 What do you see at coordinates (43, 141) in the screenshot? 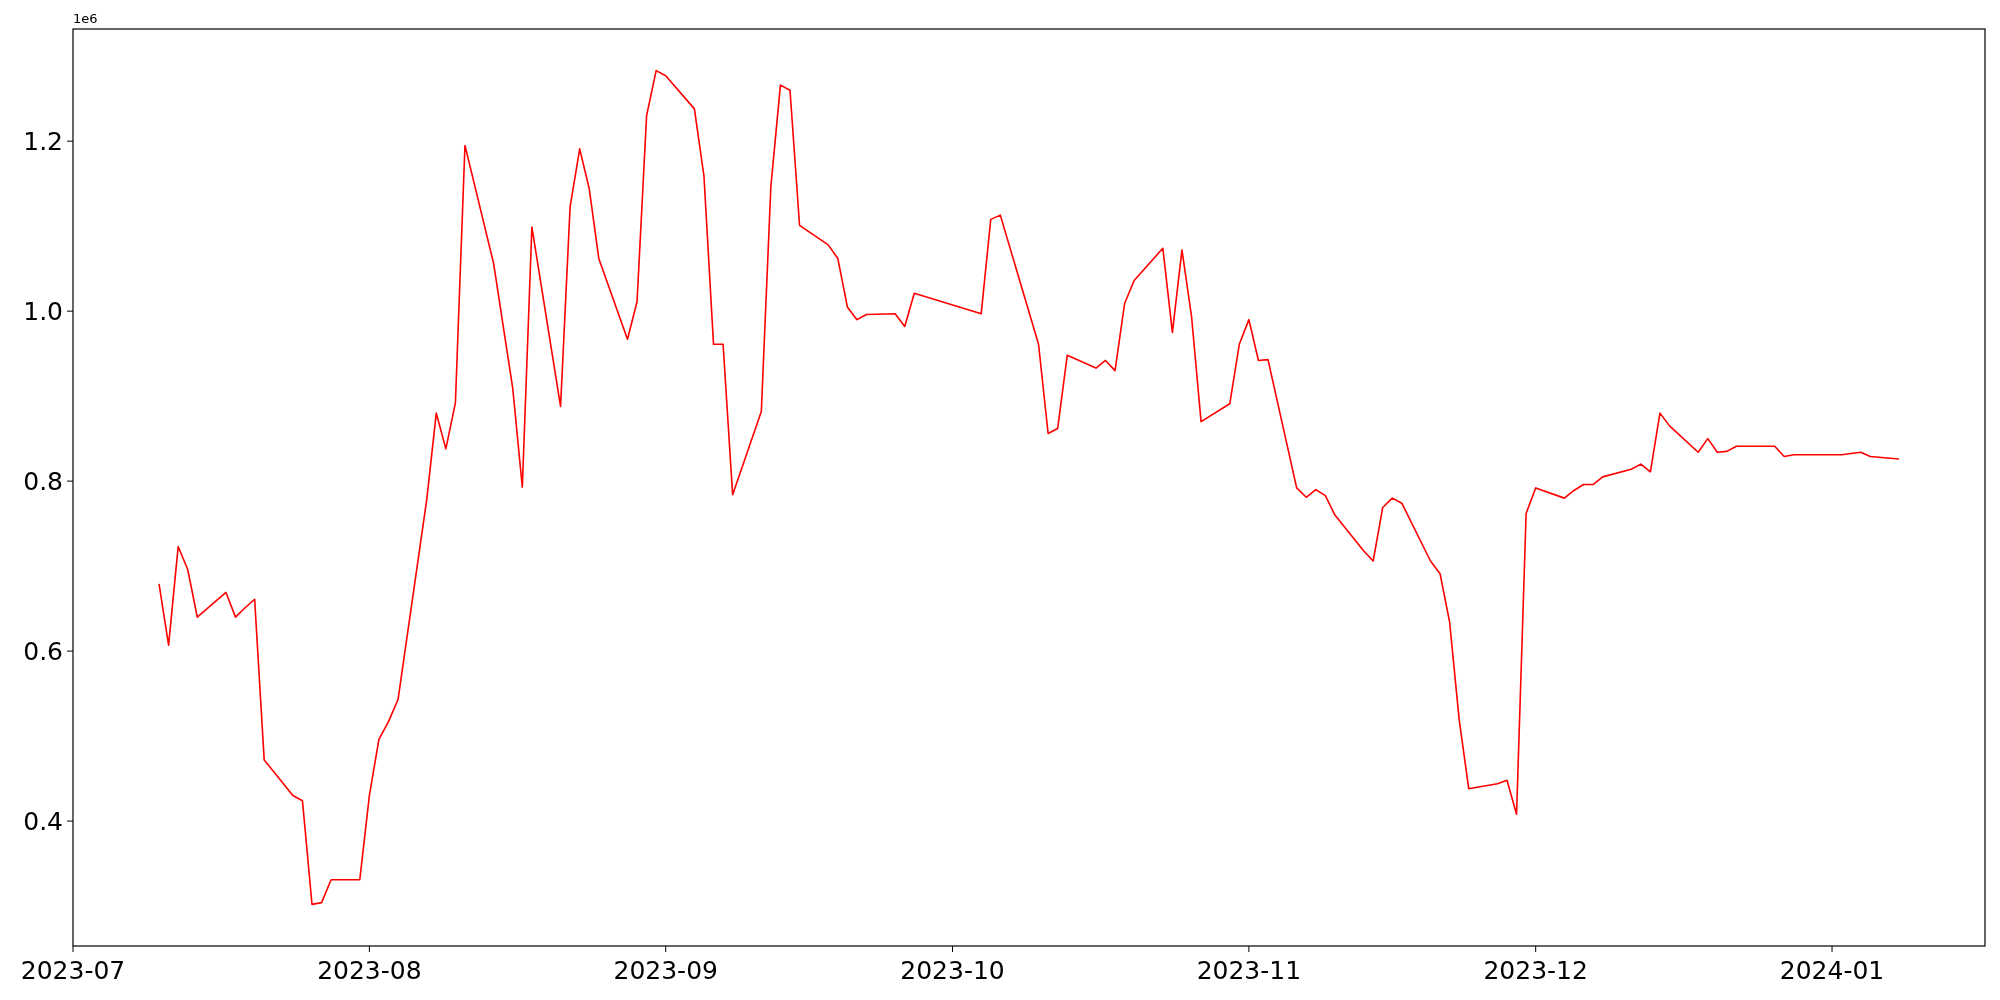
I see `y-tick-label: 1.2` at bounding box center [43, 141].